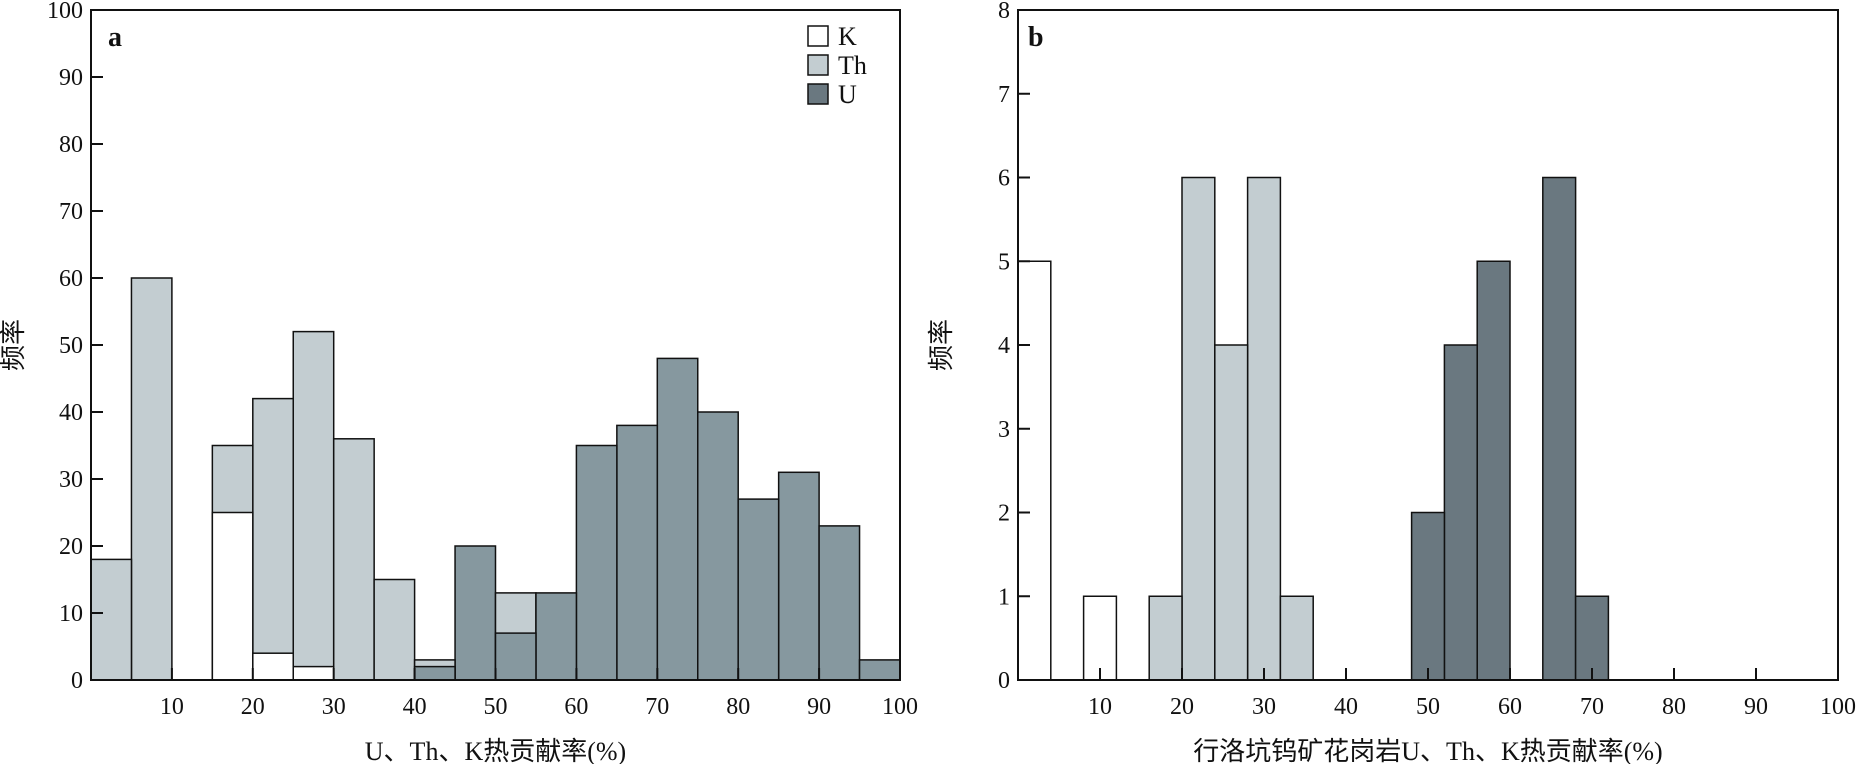 Image resolution: width=1858 pixels, height=764 pixels. I want to click on legend-label-th: Th, so click(852, 65).